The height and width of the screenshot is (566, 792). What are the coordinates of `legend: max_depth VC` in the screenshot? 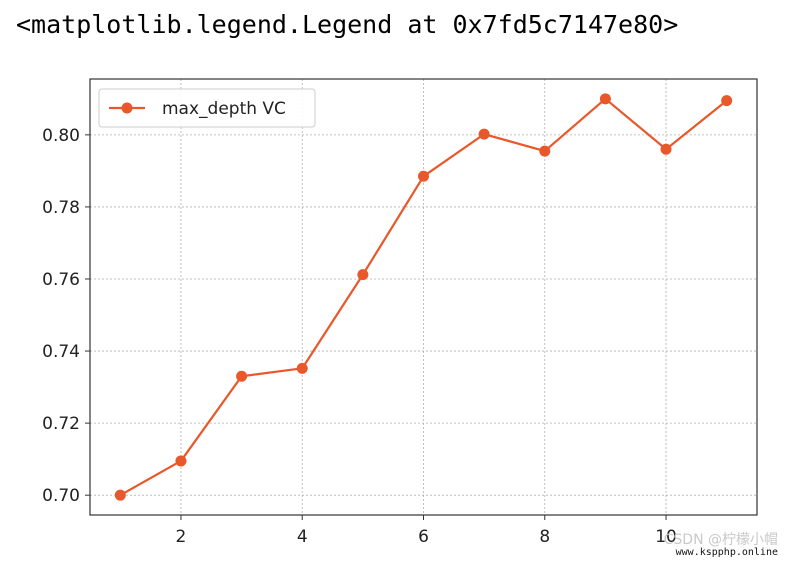 It's located at (207, 108).